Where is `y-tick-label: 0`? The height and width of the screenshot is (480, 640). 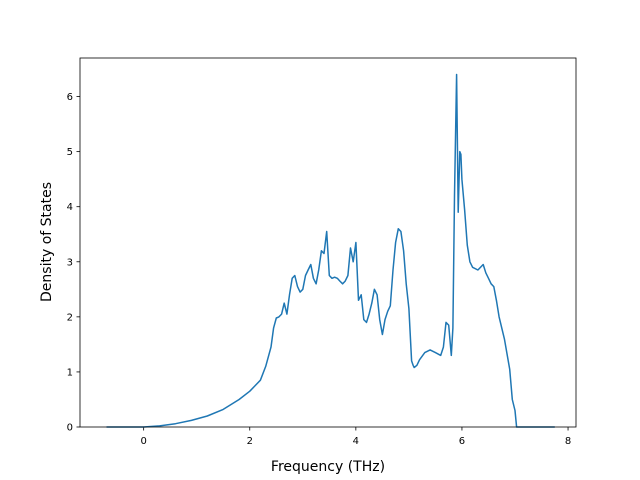 y-tick-label: 0 is located at coordinates (70, 428).